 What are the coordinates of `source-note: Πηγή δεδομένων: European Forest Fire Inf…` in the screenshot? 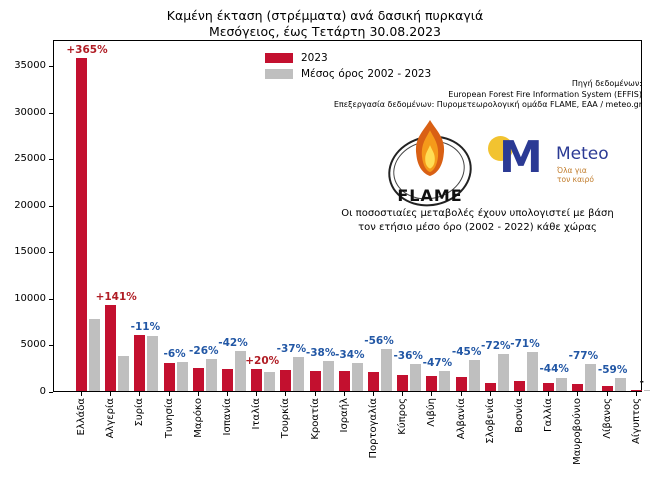 It's located at (488, 95).